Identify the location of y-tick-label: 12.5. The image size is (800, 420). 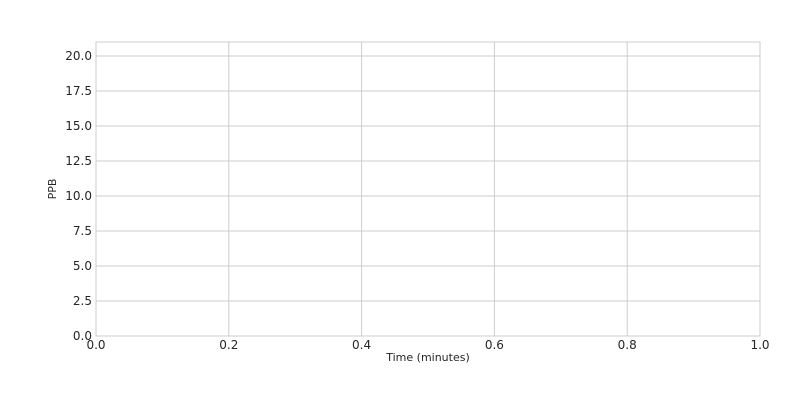
(78, 161).